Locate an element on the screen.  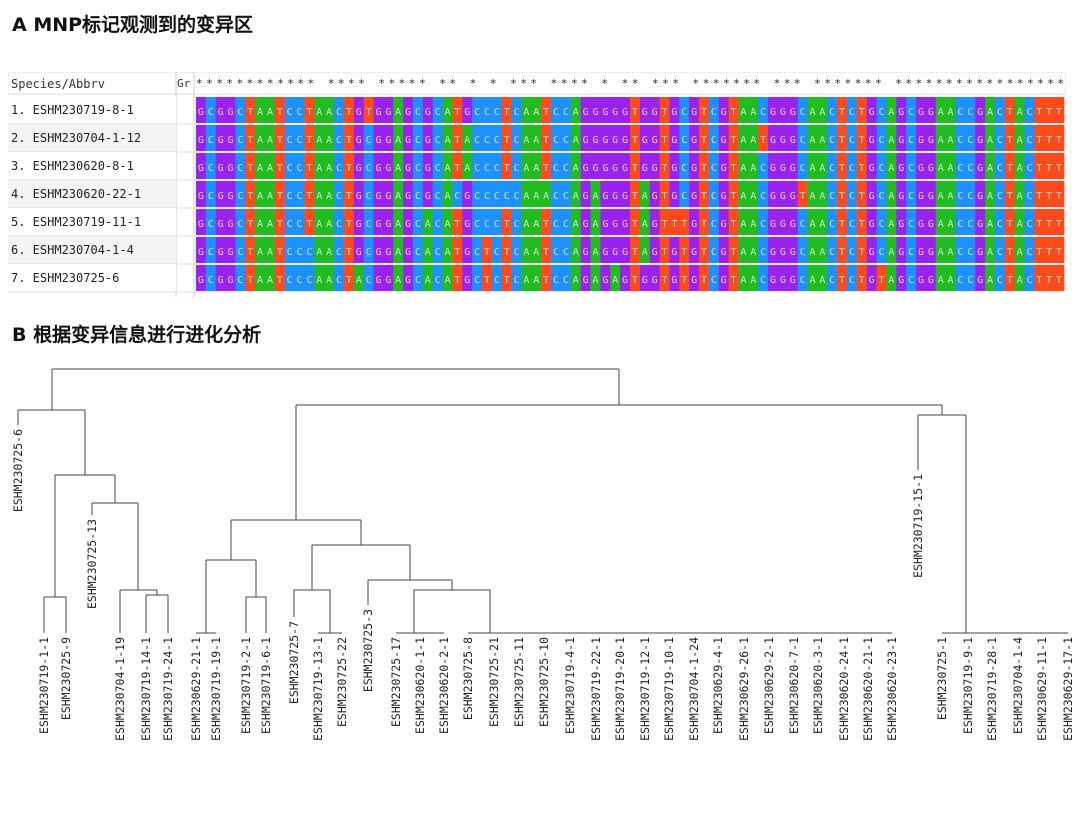
leaf-label: ESHM230629-26-1 is located at coordinates (744, 689).